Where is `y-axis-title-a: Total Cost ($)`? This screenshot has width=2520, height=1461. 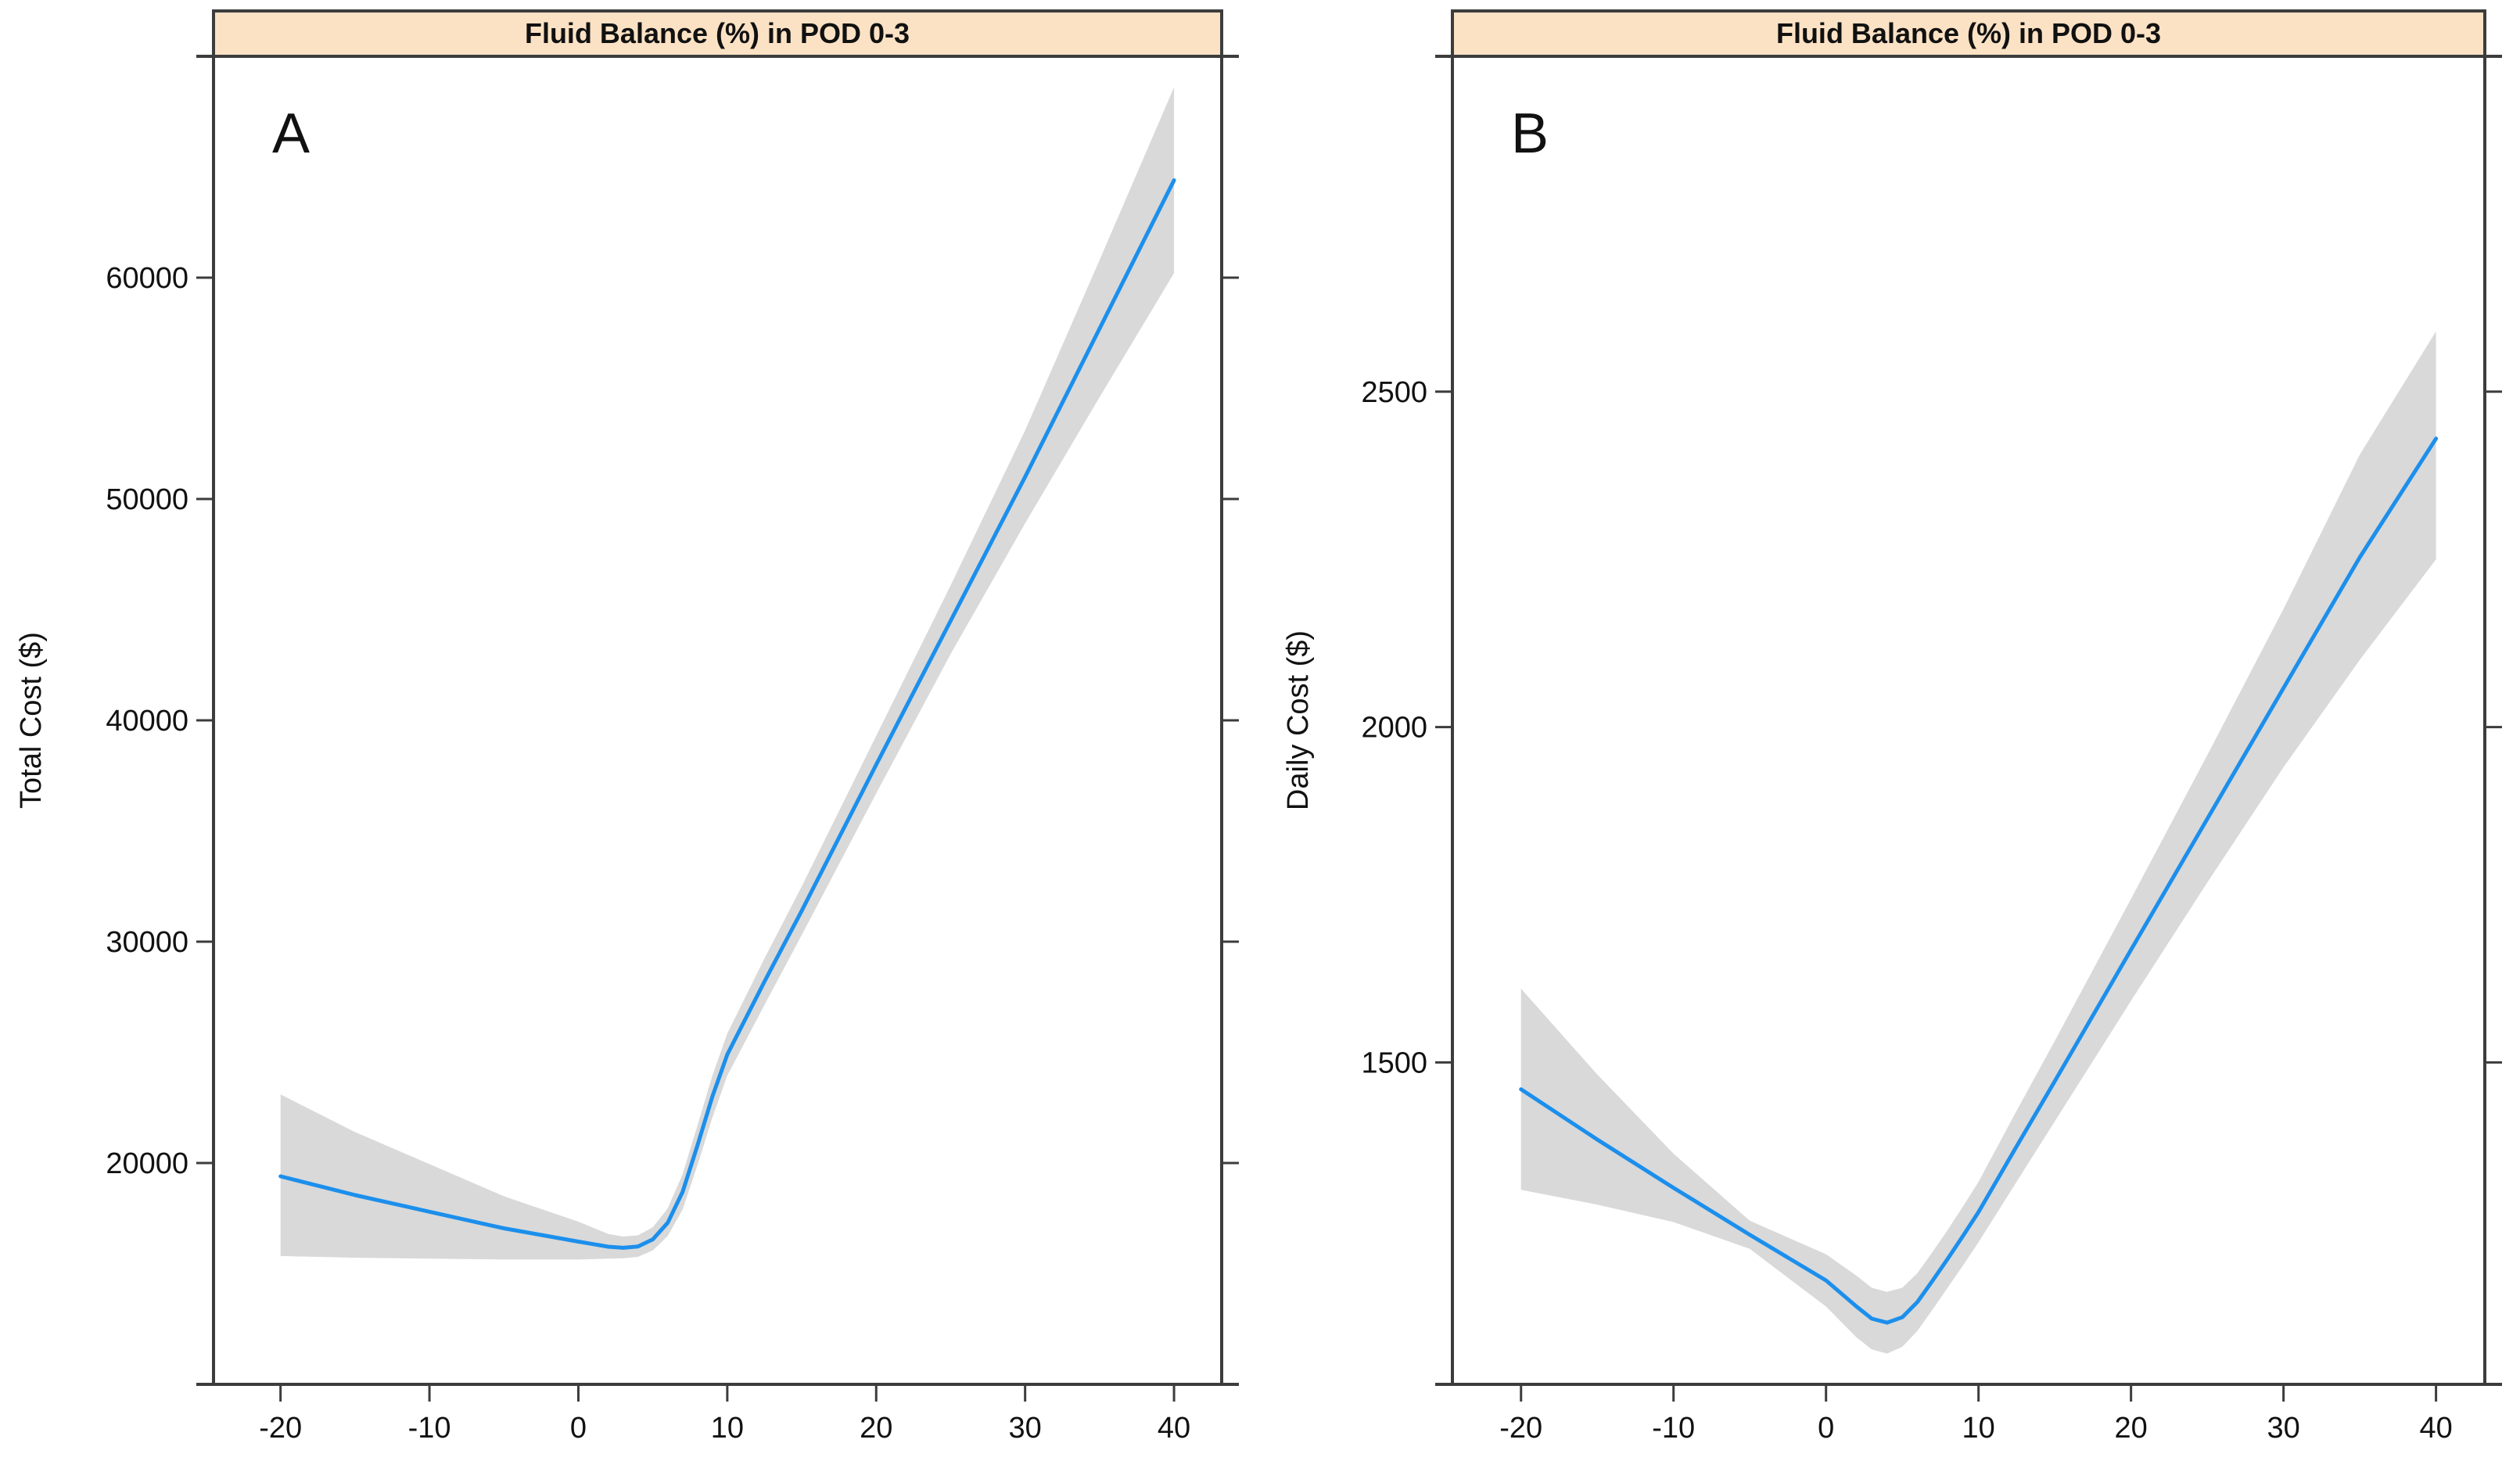 y-axis-title-a: Total Cost ($) is located at coordinates (31, 720).